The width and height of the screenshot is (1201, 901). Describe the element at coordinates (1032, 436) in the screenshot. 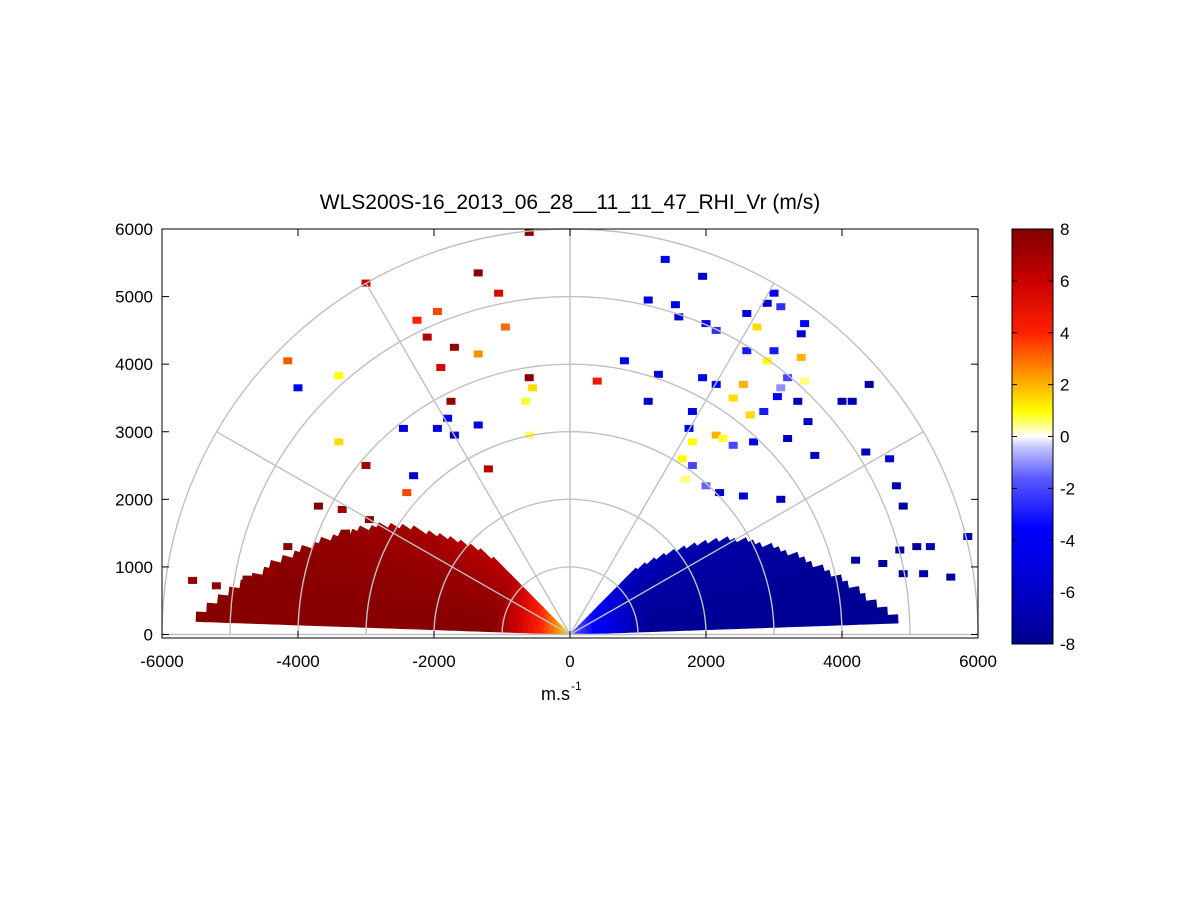

I see `colorbar` at that location.